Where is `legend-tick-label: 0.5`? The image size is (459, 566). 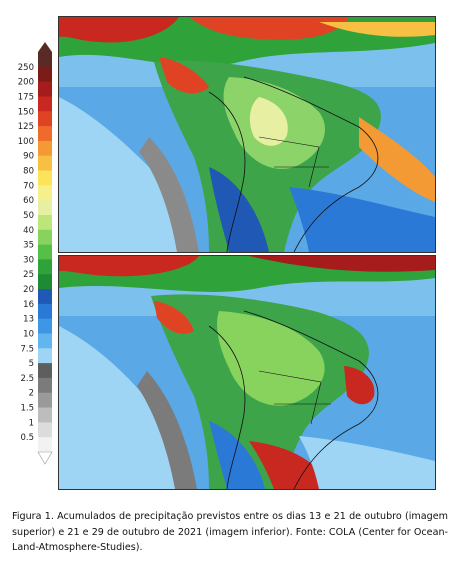
legend-tick-label: 0.5 is located at coordinates (27, 438).